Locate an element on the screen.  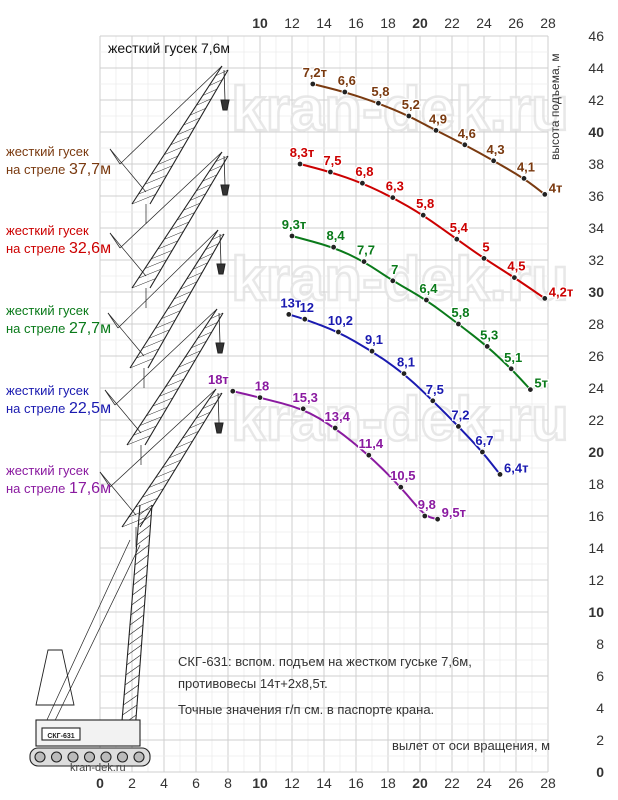
legend-line-2: на стреле 22,5м is located at coordinates (58, 409).